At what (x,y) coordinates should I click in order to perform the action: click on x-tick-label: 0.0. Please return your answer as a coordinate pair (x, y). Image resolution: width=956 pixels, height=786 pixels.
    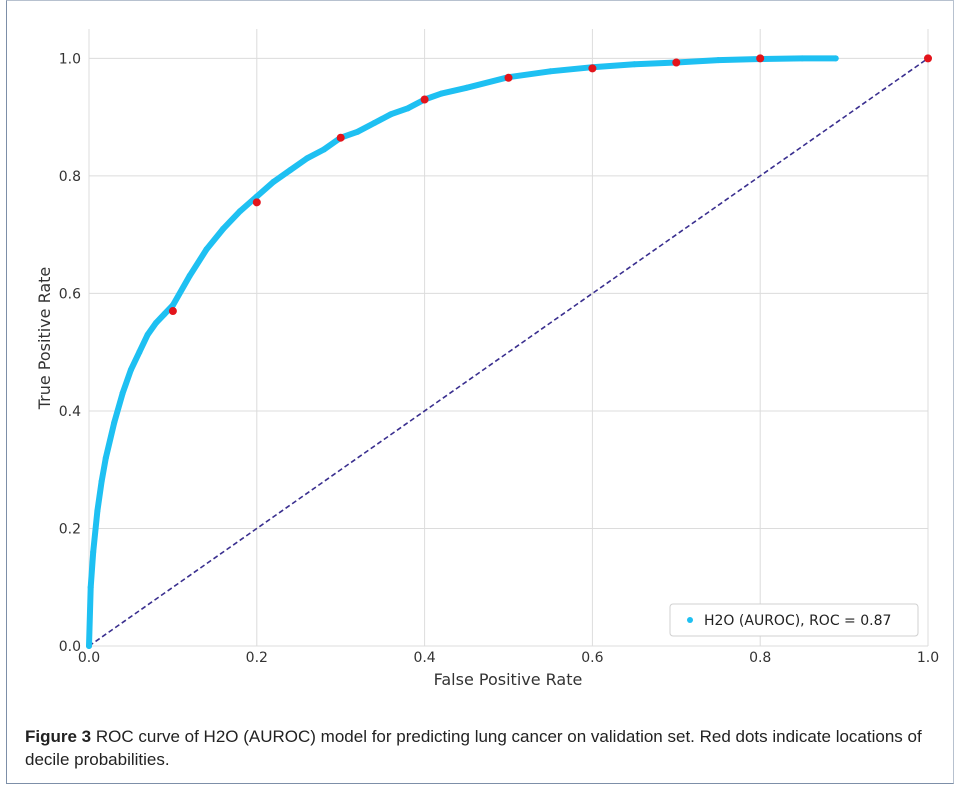
    Looking at the image, I should click on (89, 658).